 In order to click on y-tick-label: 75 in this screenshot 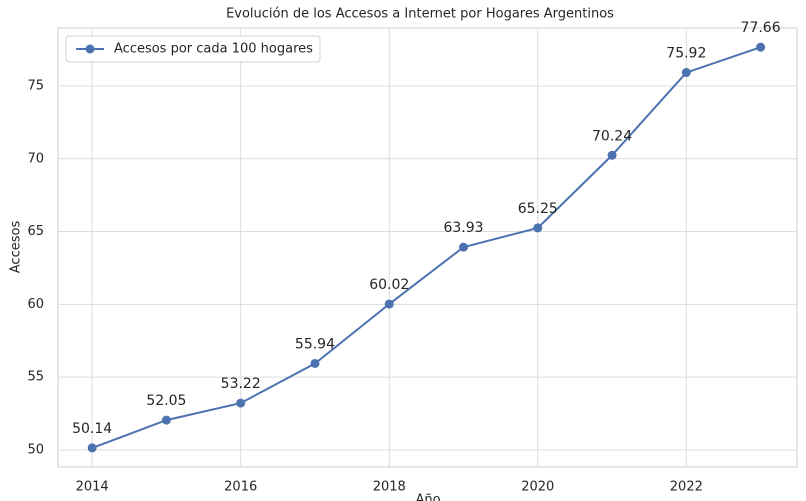, I will do `click(35, 85)`.